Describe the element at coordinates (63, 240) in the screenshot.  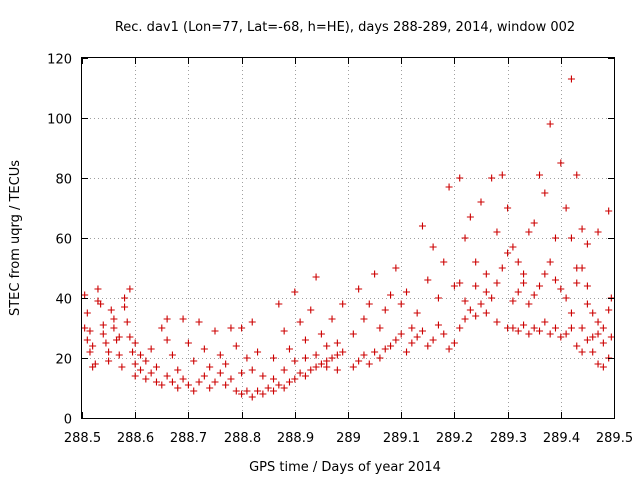
I see `y-tick-label: 60` at that location.